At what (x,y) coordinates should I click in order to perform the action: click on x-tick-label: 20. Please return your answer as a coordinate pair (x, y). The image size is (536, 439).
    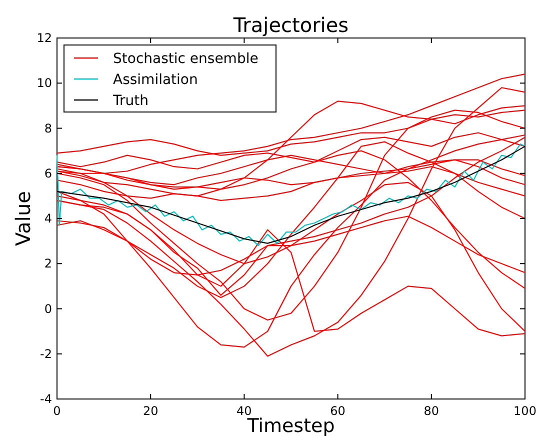
    Looking at the image, I should click on (150, 411).